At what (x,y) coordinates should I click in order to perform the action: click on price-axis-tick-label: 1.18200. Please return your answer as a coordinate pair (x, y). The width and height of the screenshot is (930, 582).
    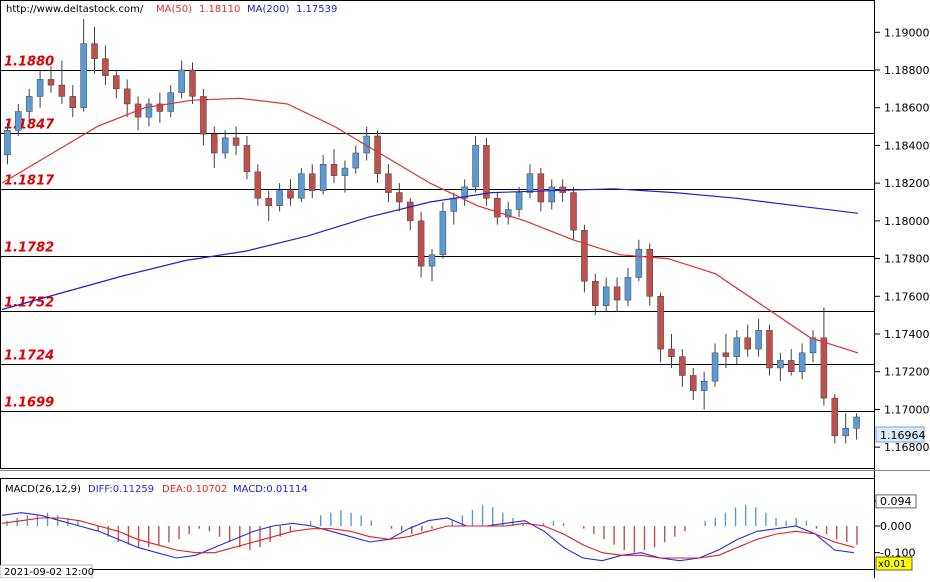
    Looking at the image, I should click on (907, 183).